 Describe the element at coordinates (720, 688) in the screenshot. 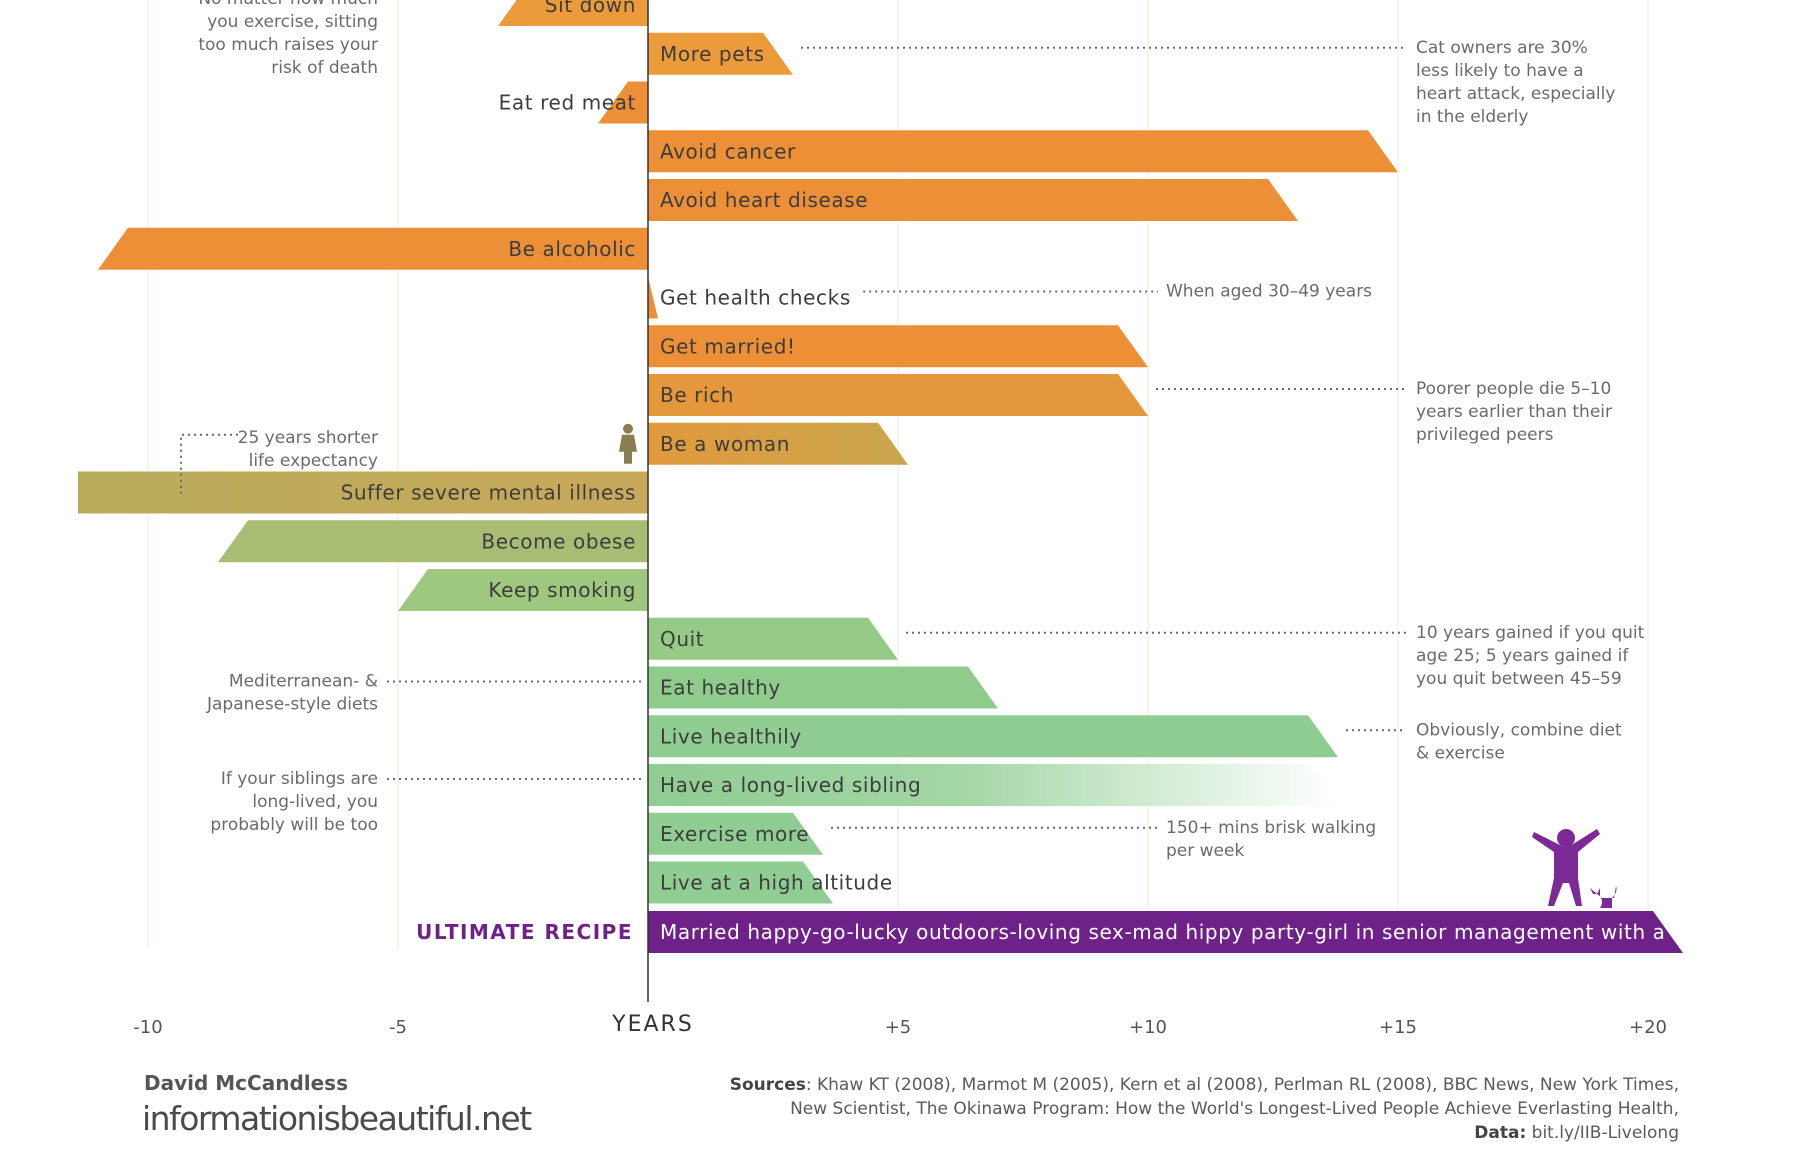

I see `bar-label-eat-healthy: Eat healthy` at that location.